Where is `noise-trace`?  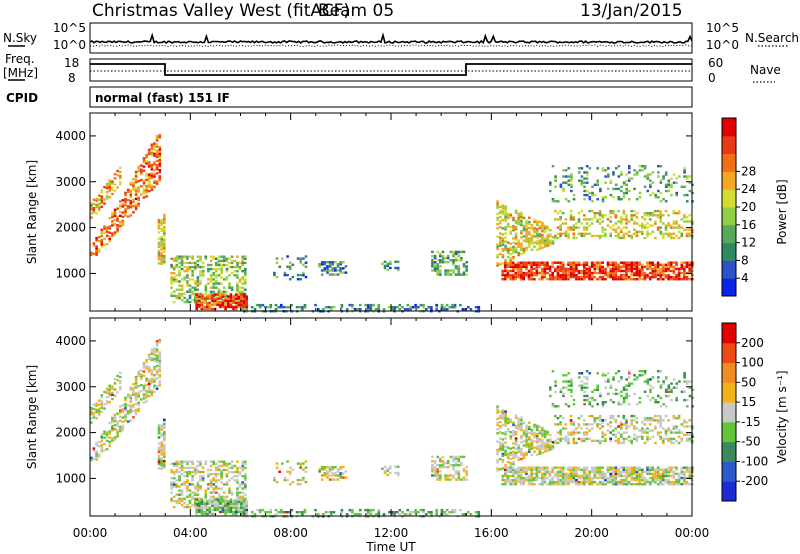
noise-trace is located at coordinates (391, 38).